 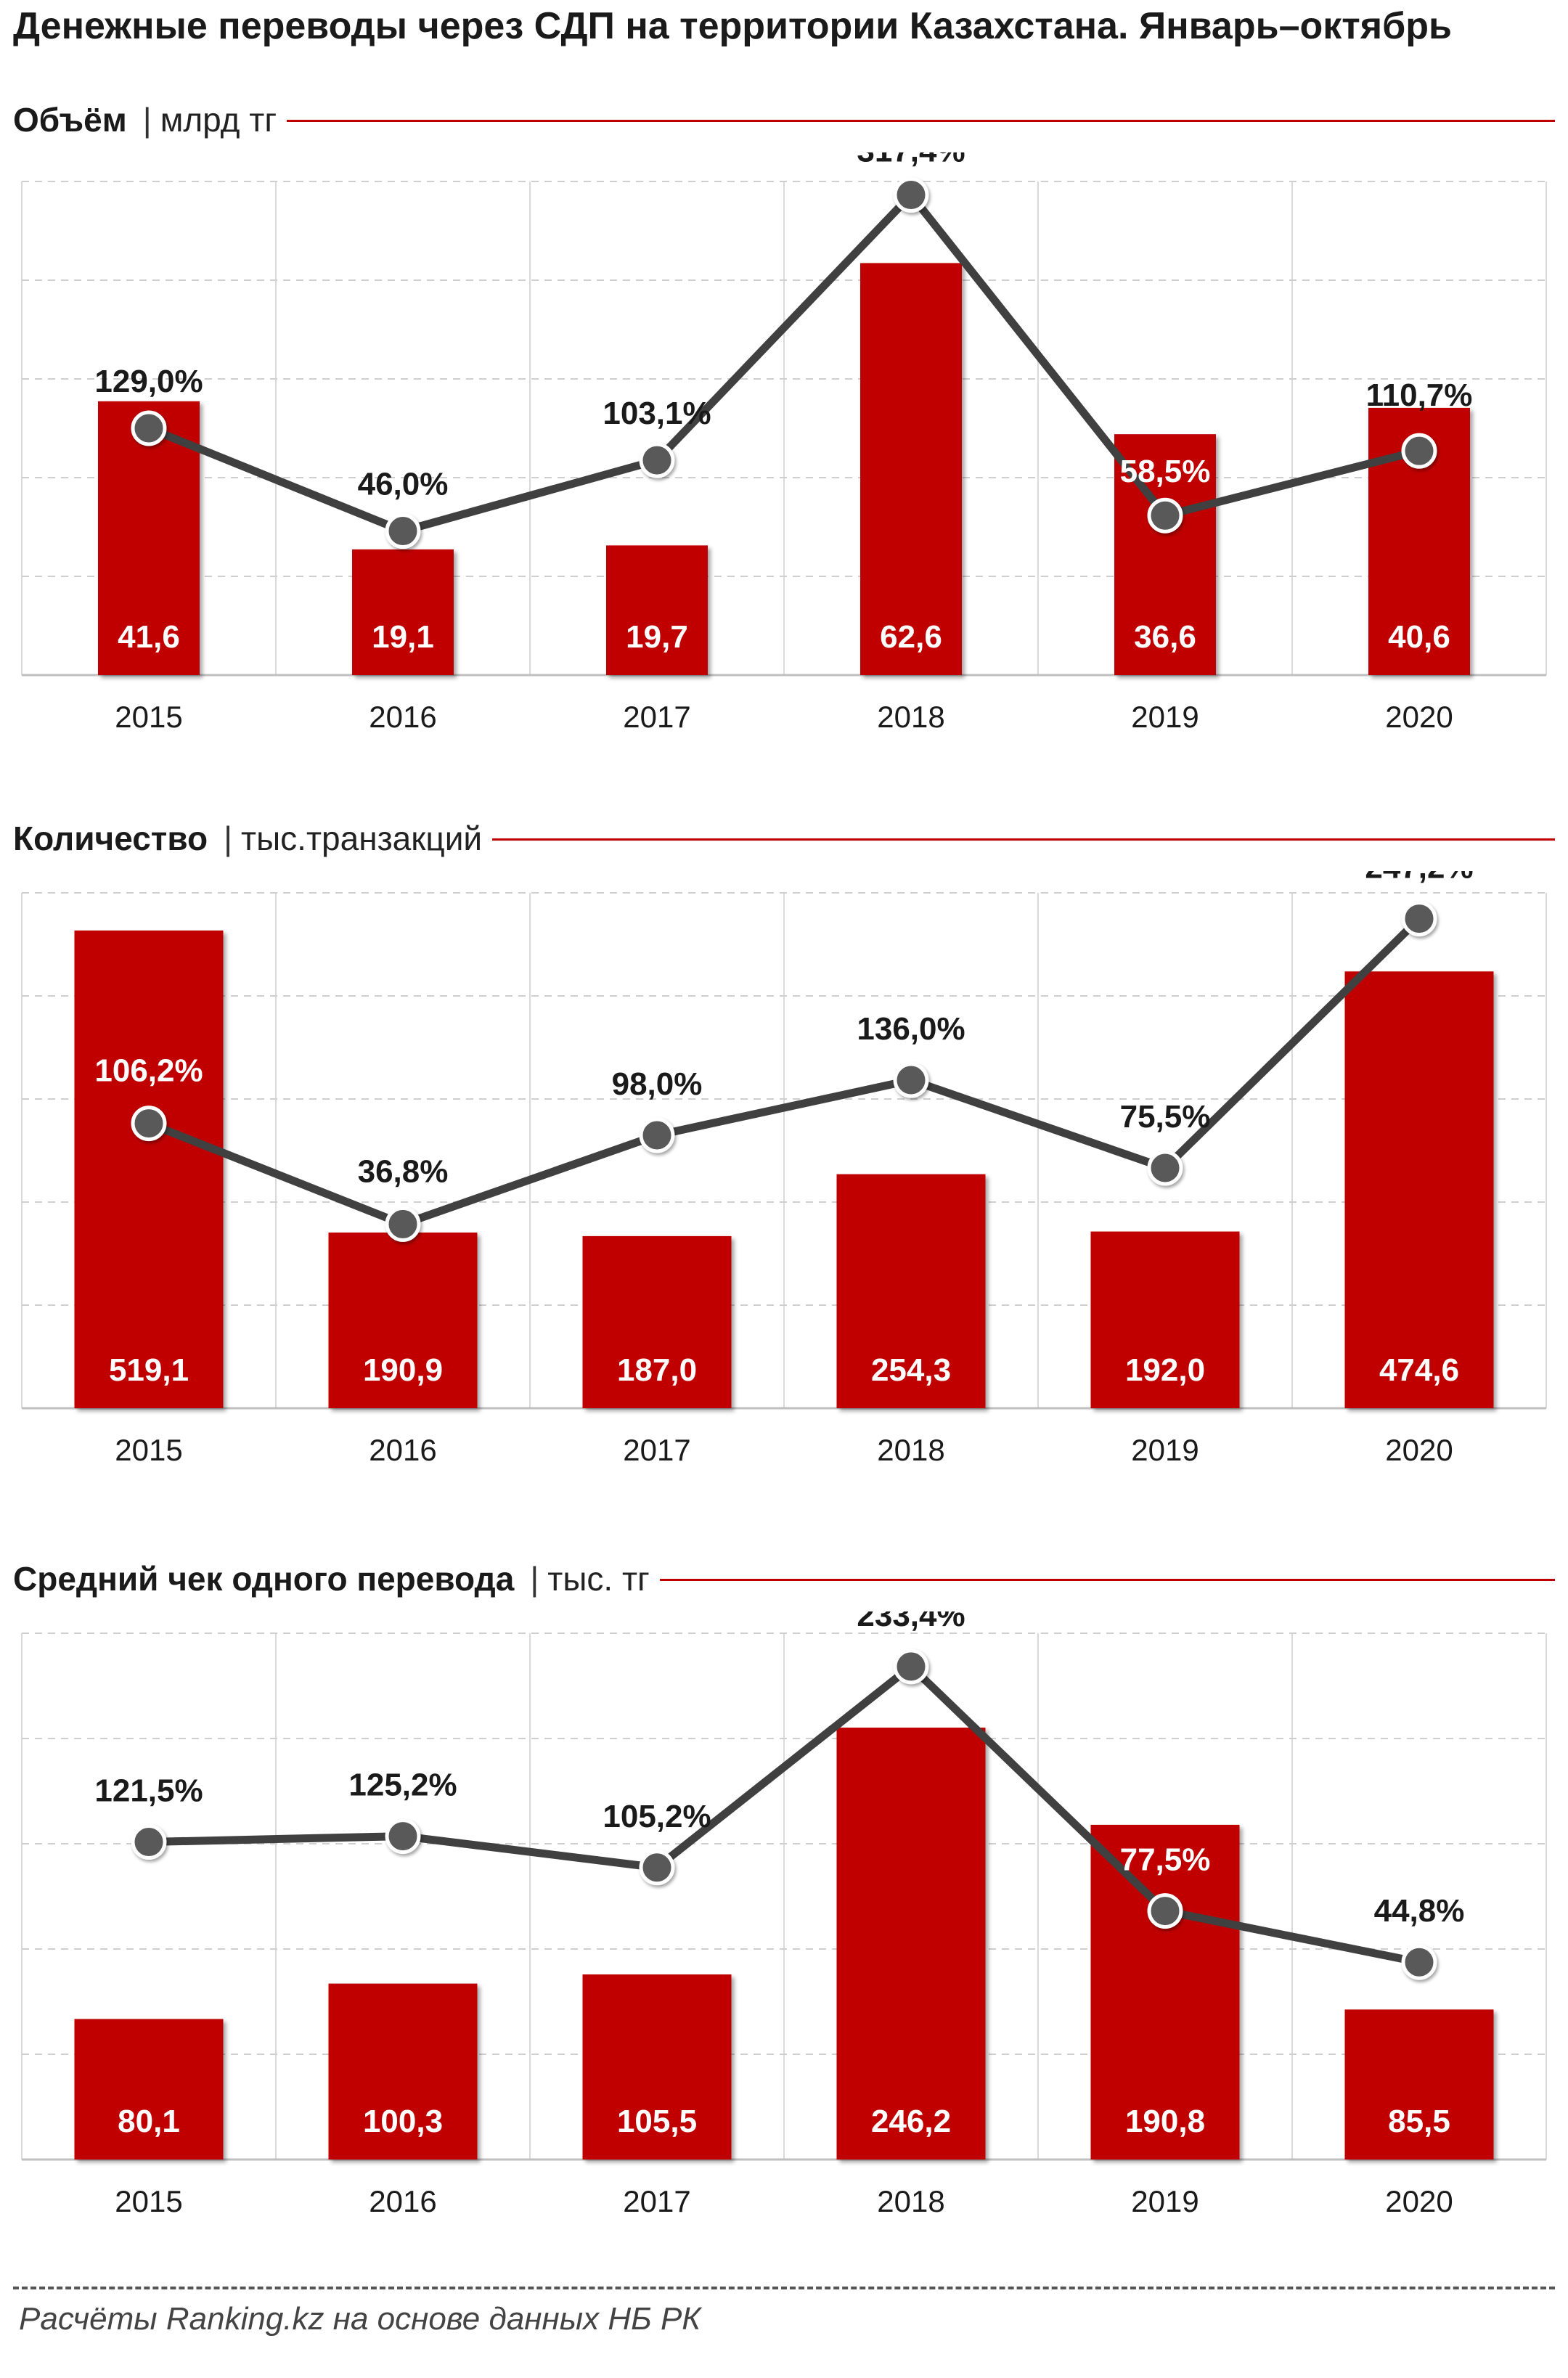 What do you see at coordinates (657, 2121) in the screenshot?
I see `bar-value-label: 105,5` at bounding box center [657, 2121].